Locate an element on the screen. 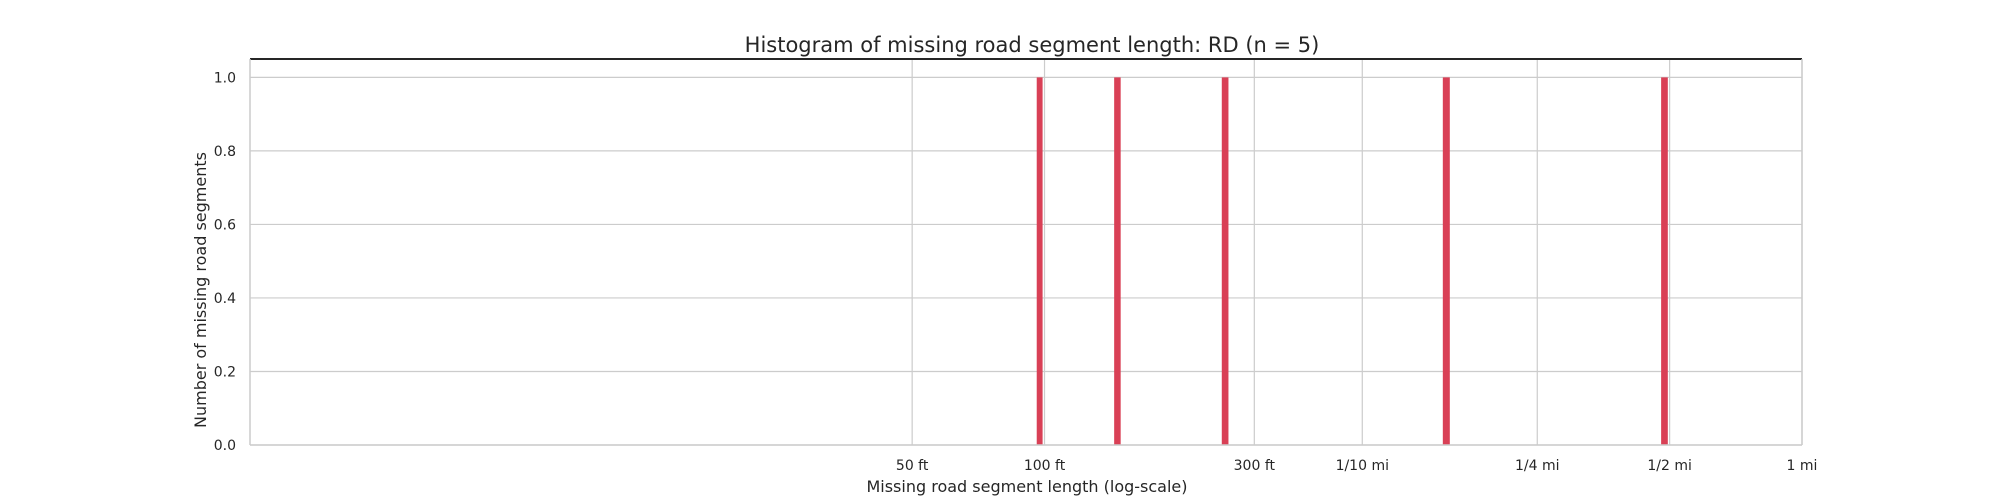 The height and width of the screenshot is (504, 2000). x-tick-label: 1 mi is located at coordinates (1802, 466).